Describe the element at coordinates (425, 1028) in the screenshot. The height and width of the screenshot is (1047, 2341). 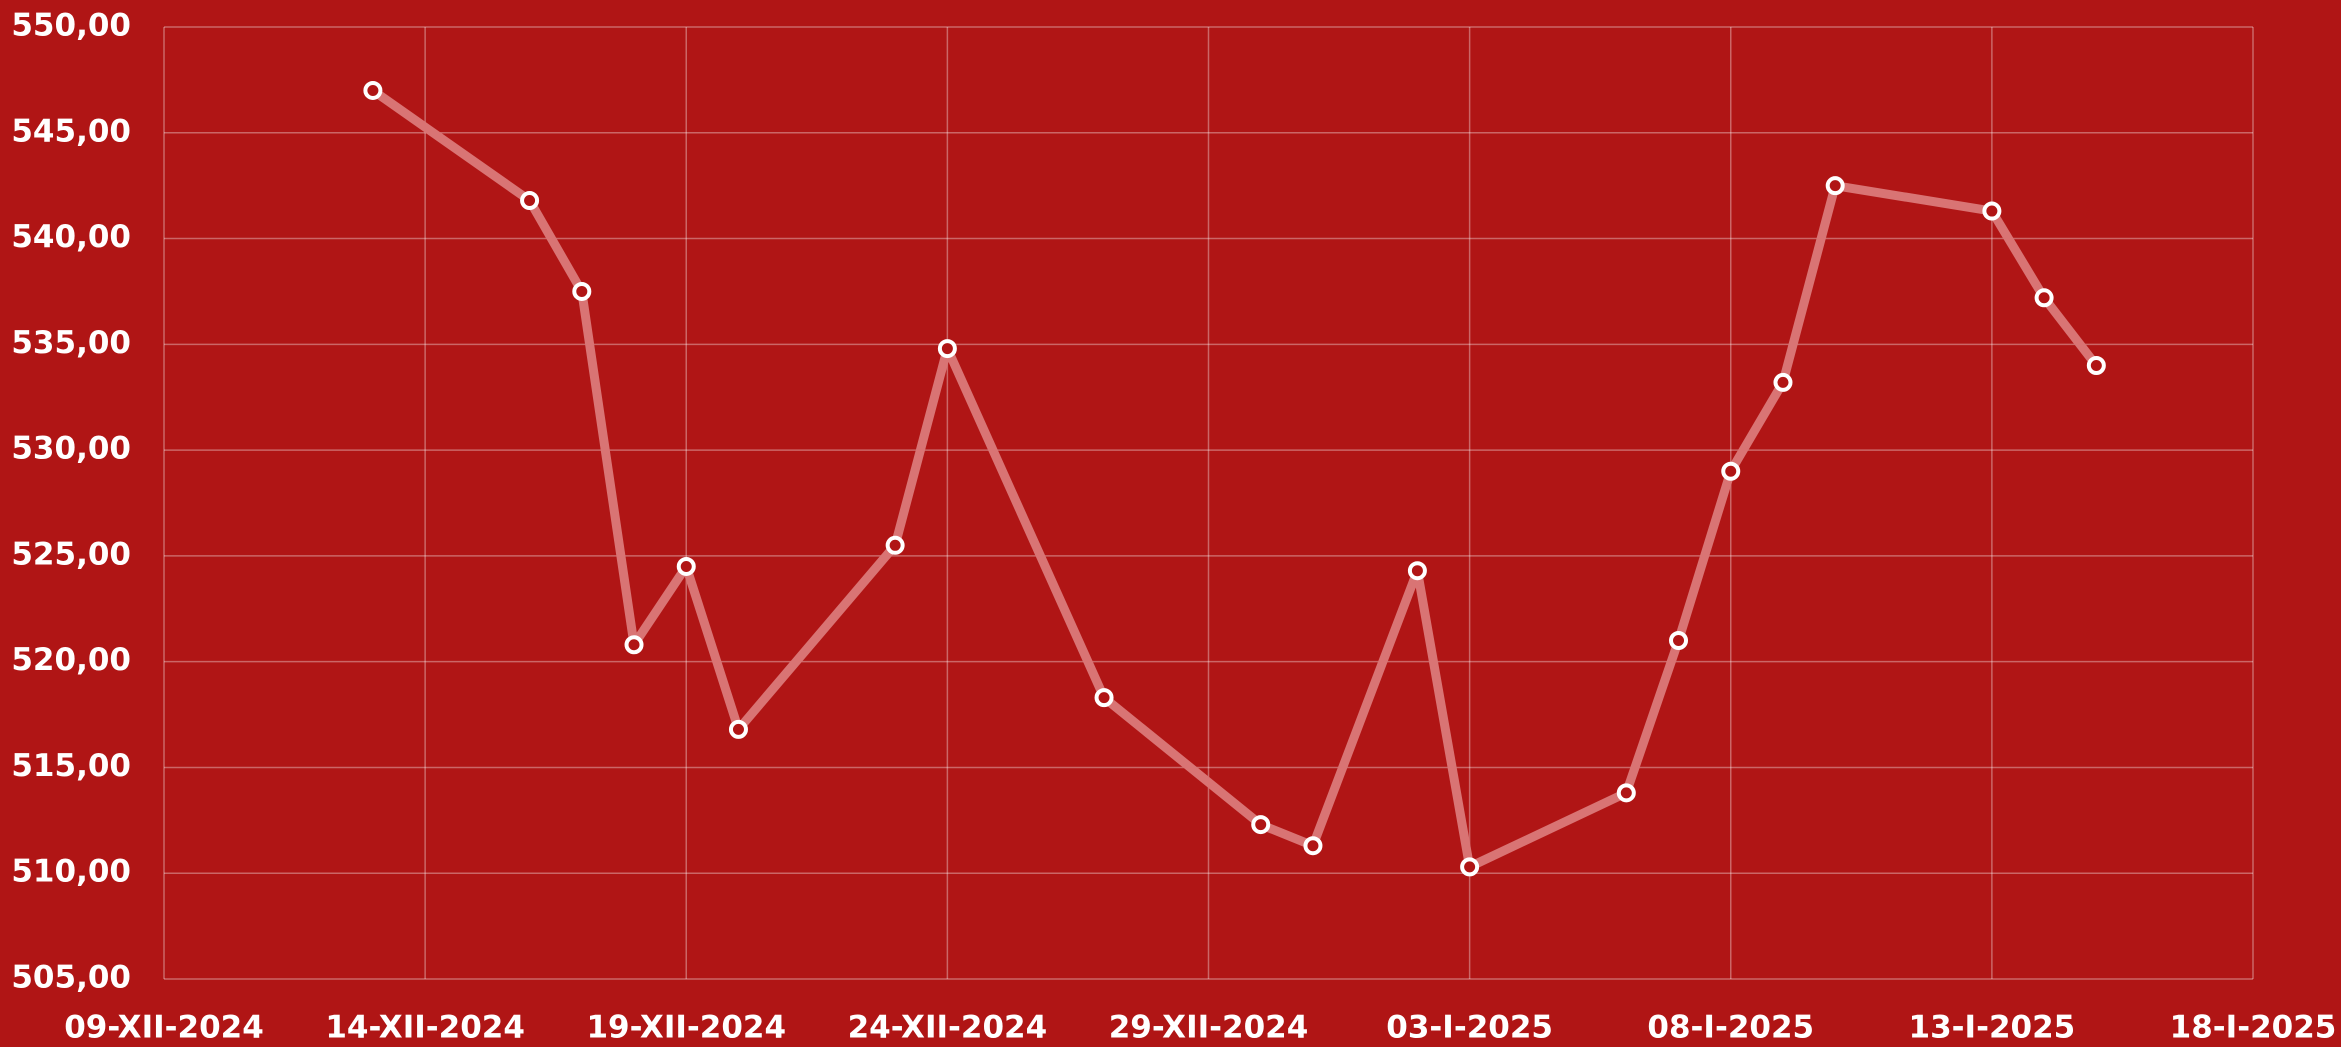
I see `x-tick-label: 14-XII-2024` at that location.